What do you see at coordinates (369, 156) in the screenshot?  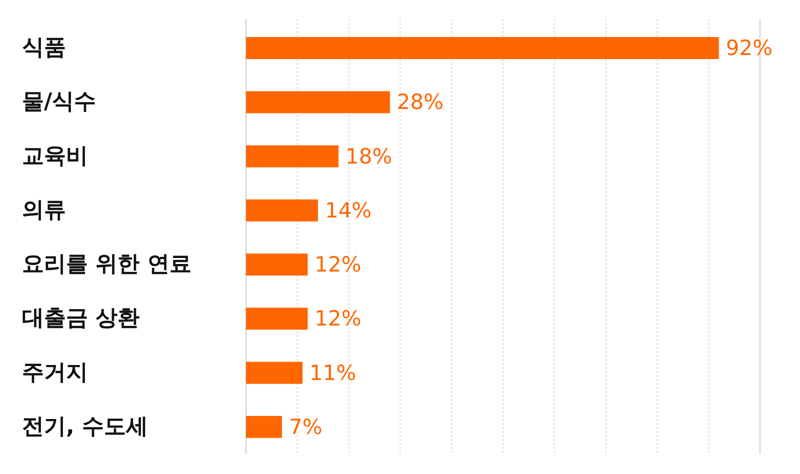 I see `data-label: 18%` at bounding box center [369, 156].